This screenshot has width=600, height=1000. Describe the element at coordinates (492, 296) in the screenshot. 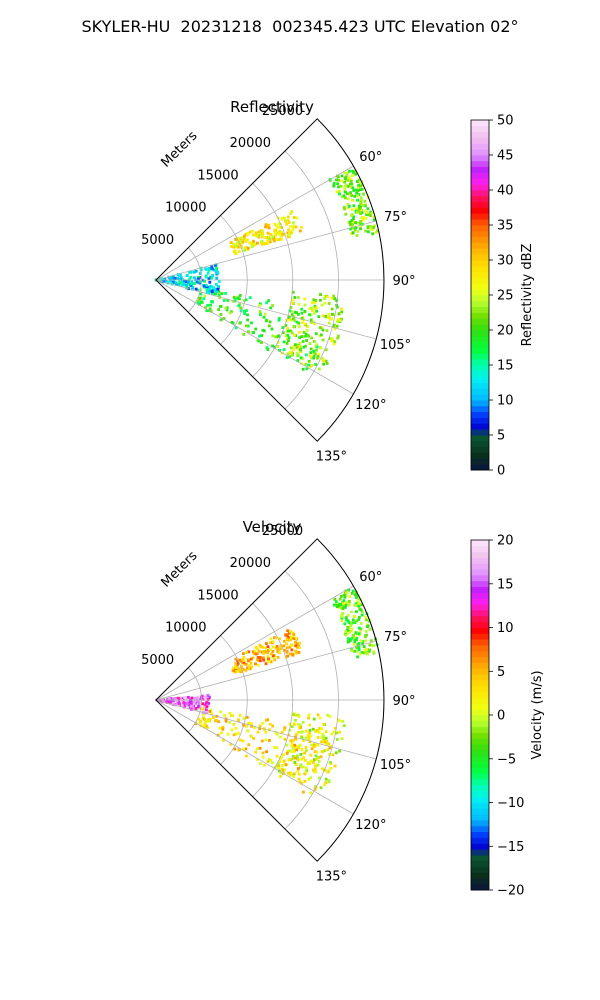

I see `reflectivity-colorbar: 0 5 10 15 20 25 30 35 40 45 50` at that location.